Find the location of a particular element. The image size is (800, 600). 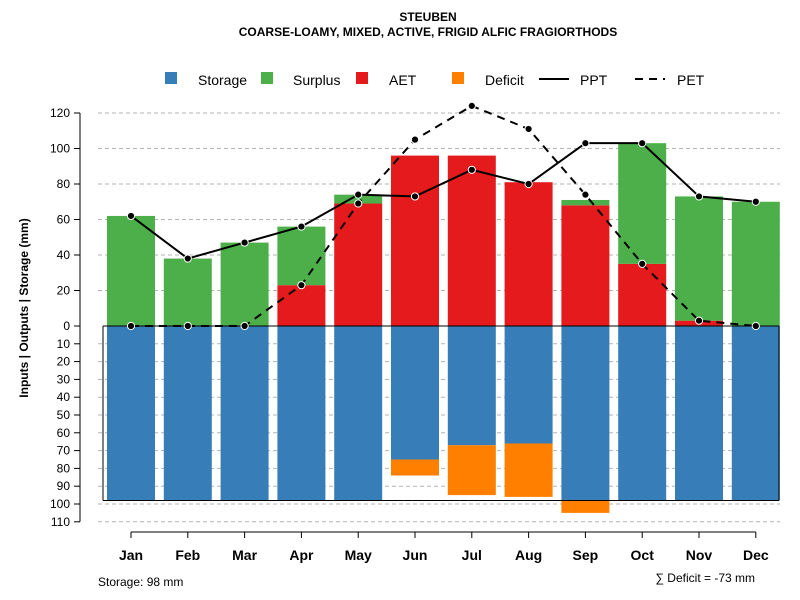

x-tick-label: Apr is located at coordinates (301, 555).